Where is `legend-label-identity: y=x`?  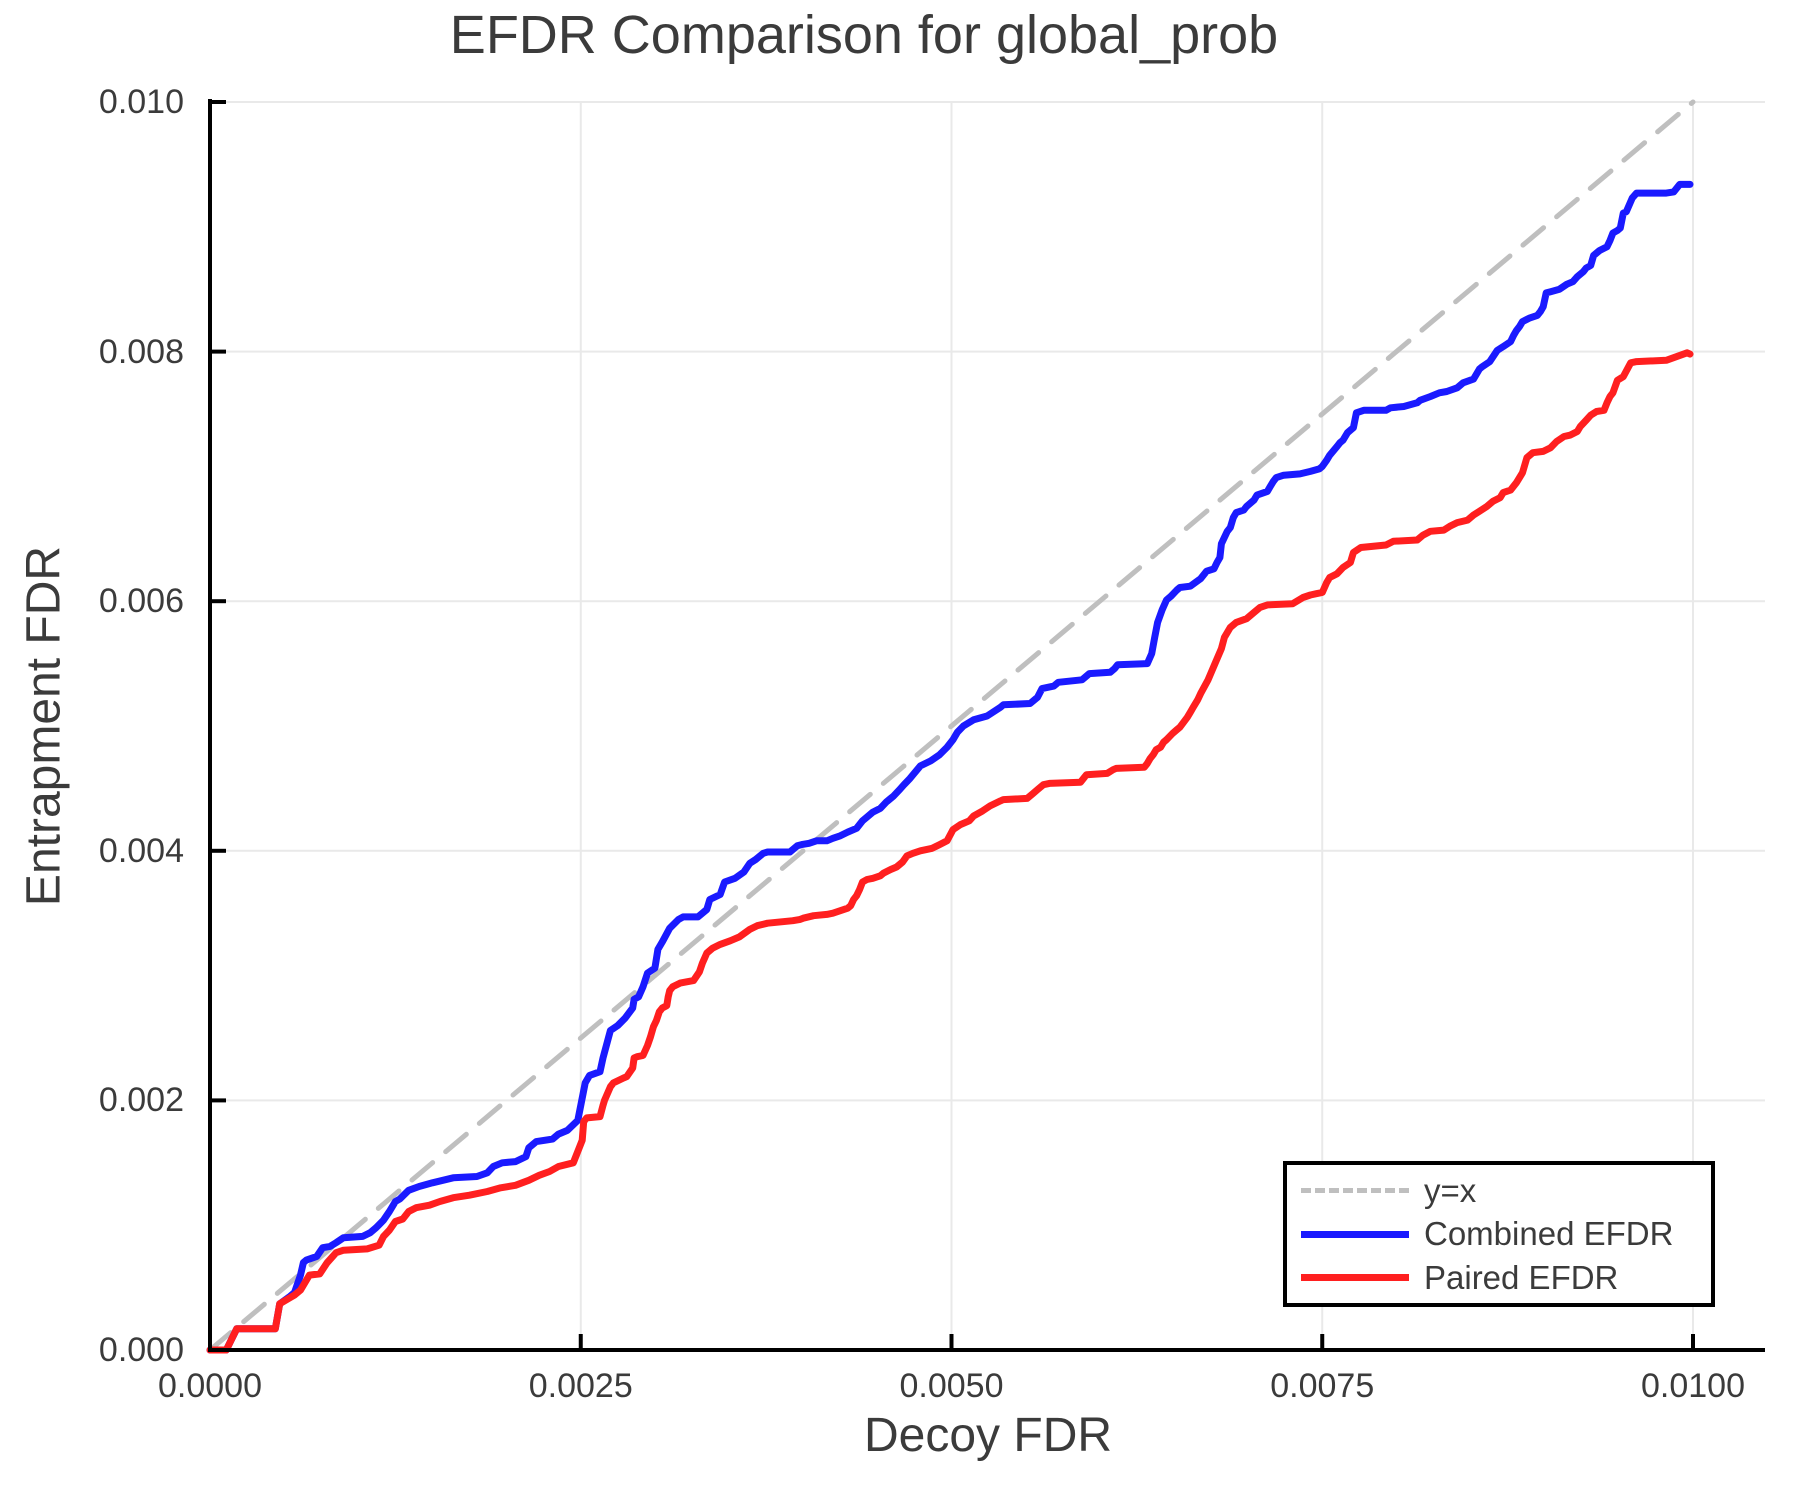
legend-label-identity: y=x is located at coordinates (1450, 1190).